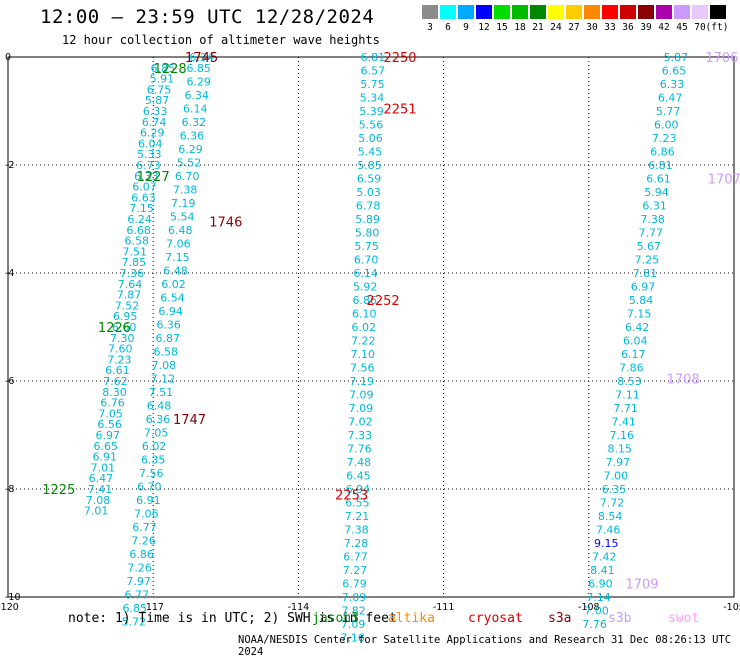  Describe the element at coordinates (201, 58) in the screenshot. I see `pass-time-label: 1745` at that location.